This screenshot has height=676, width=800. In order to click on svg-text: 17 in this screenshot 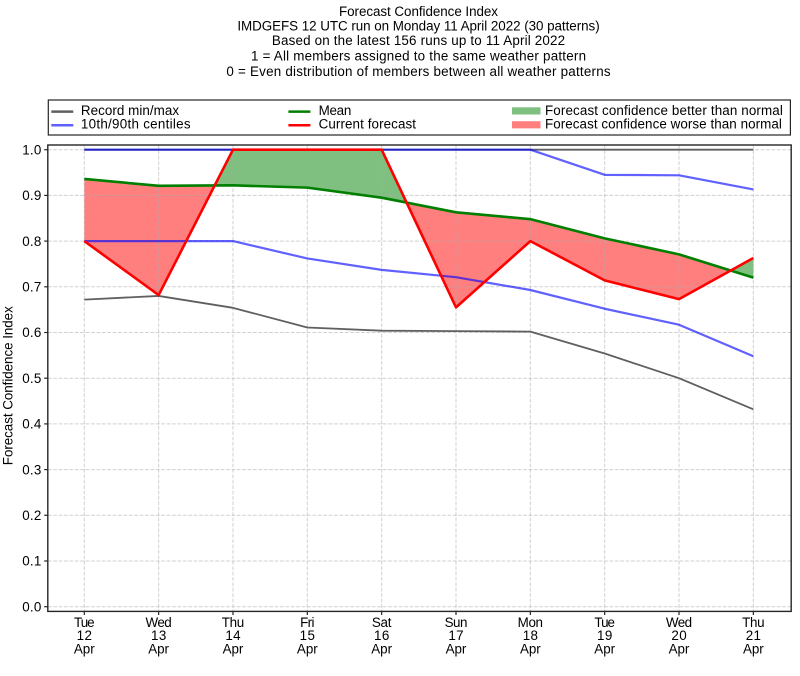, I will do `click(455, 635)`.